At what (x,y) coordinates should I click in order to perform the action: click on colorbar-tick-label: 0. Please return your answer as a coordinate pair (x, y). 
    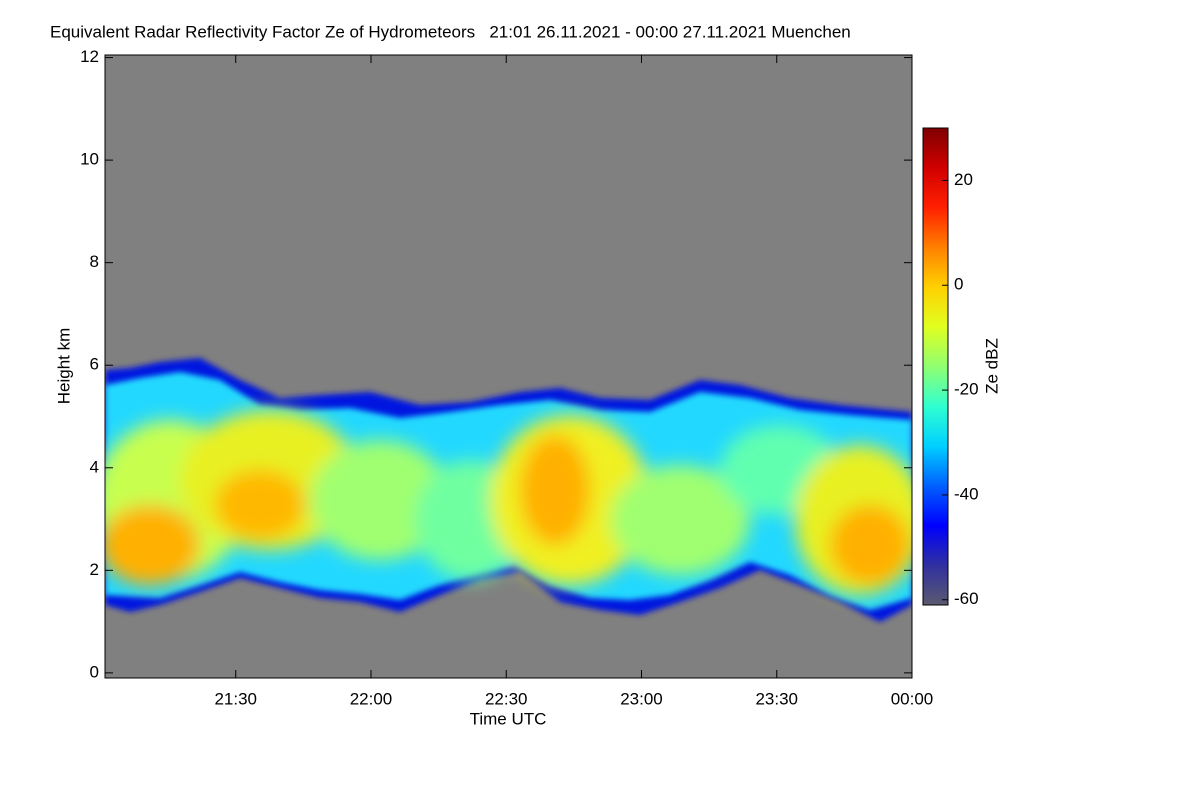
    Looking at the image, I should click on (958, 284).